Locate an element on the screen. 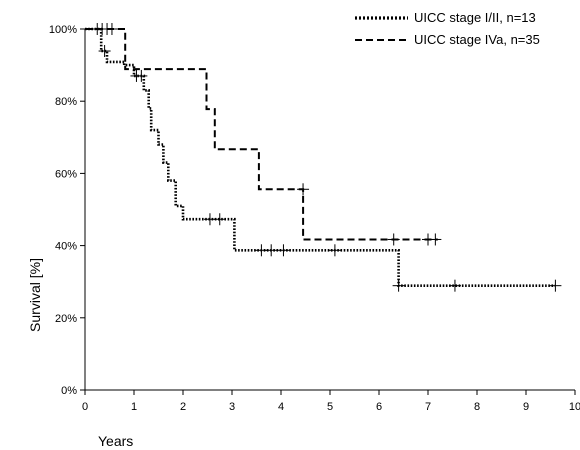 Image resolution: width=580 pixels, height=450 pixels. x-tick-label: 6 is located at coordinates (379, 407).